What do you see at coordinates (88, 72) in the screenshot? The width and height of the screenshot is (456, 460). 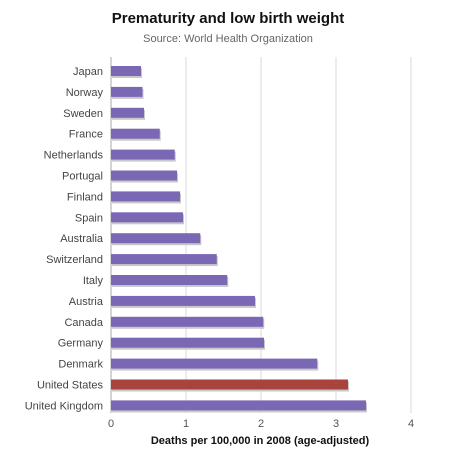 I see `category-label: Japan` at bounding box center [88, 72].